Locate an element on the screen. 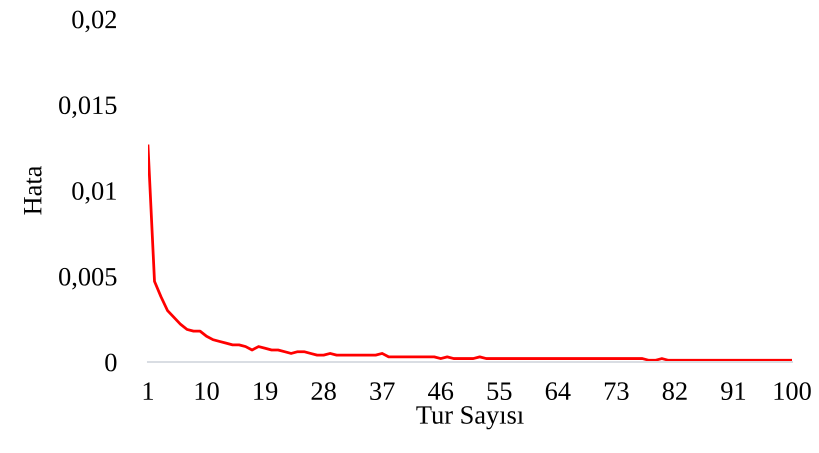 The image size is (819, 453). y-axis-title: Hata is located at coordinates (33, 190).